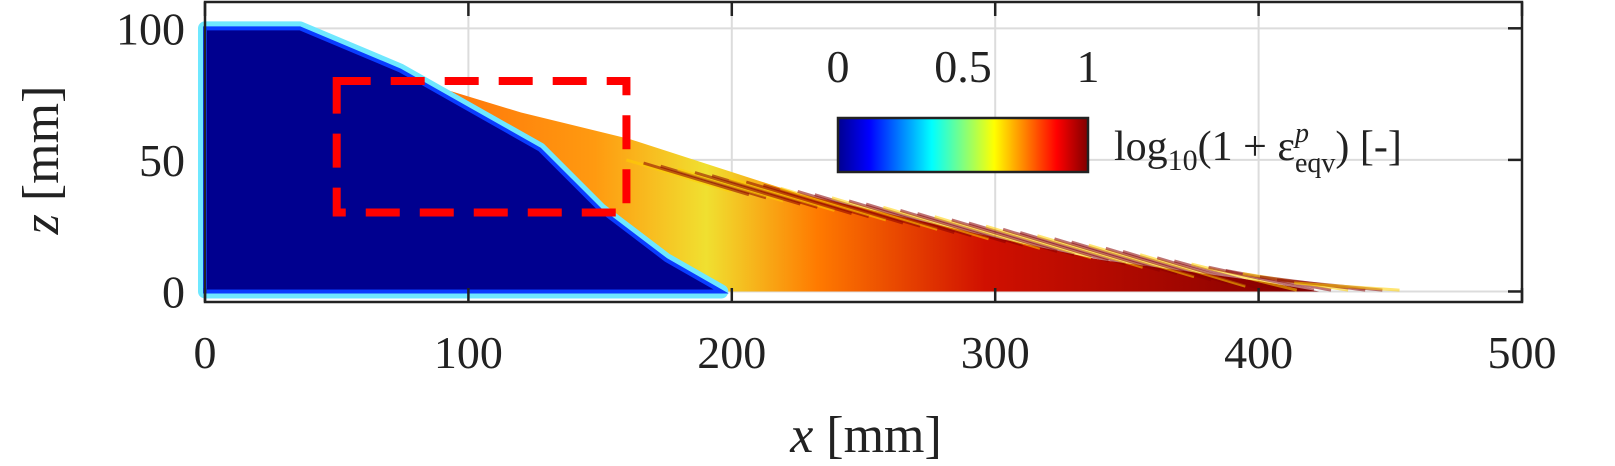 The width and height of the screenshot is (1615, 466). What do you see at coordinates (1258, 352) in the screenshot?
I see `x-tick-label: 400` at bounding box center [1258, 352].